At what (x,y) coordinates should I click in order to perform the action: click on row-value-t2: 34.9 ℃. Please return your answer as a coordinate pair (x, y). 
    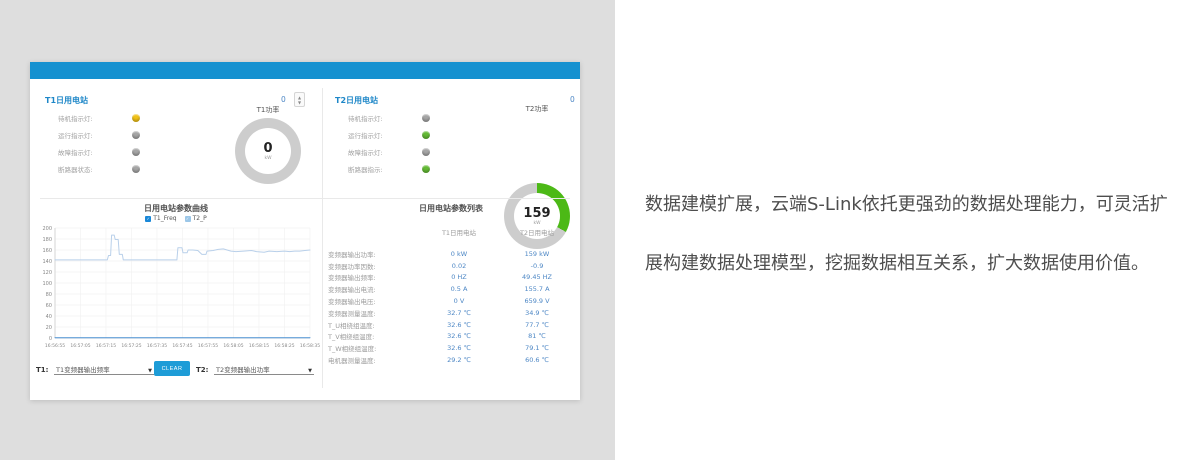
    Looking at the image, I should click on (537, 312).